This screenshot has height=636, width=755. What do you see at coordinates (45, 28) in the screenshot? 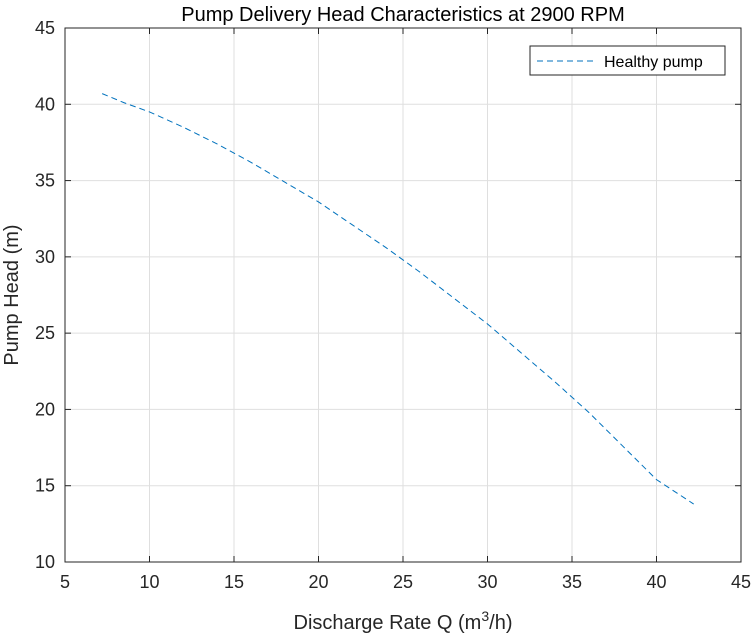
I see `y-tick-label: 45` at bounding box center [45, 28].